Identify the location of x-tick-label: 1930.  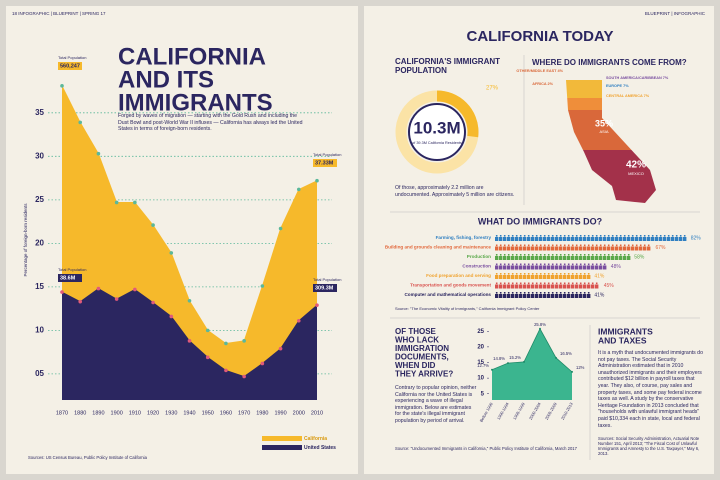
(171, 413).